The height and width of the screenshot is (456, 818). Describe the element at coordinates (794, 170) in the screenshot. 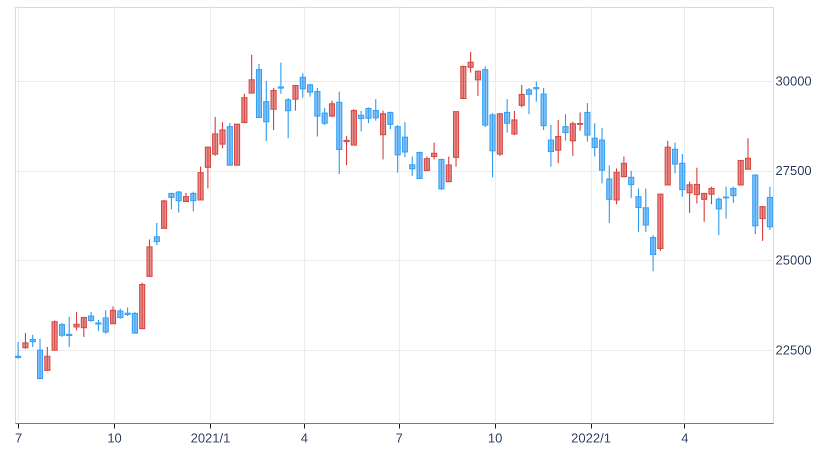

I see `y-tick-label: 27500` at that location.